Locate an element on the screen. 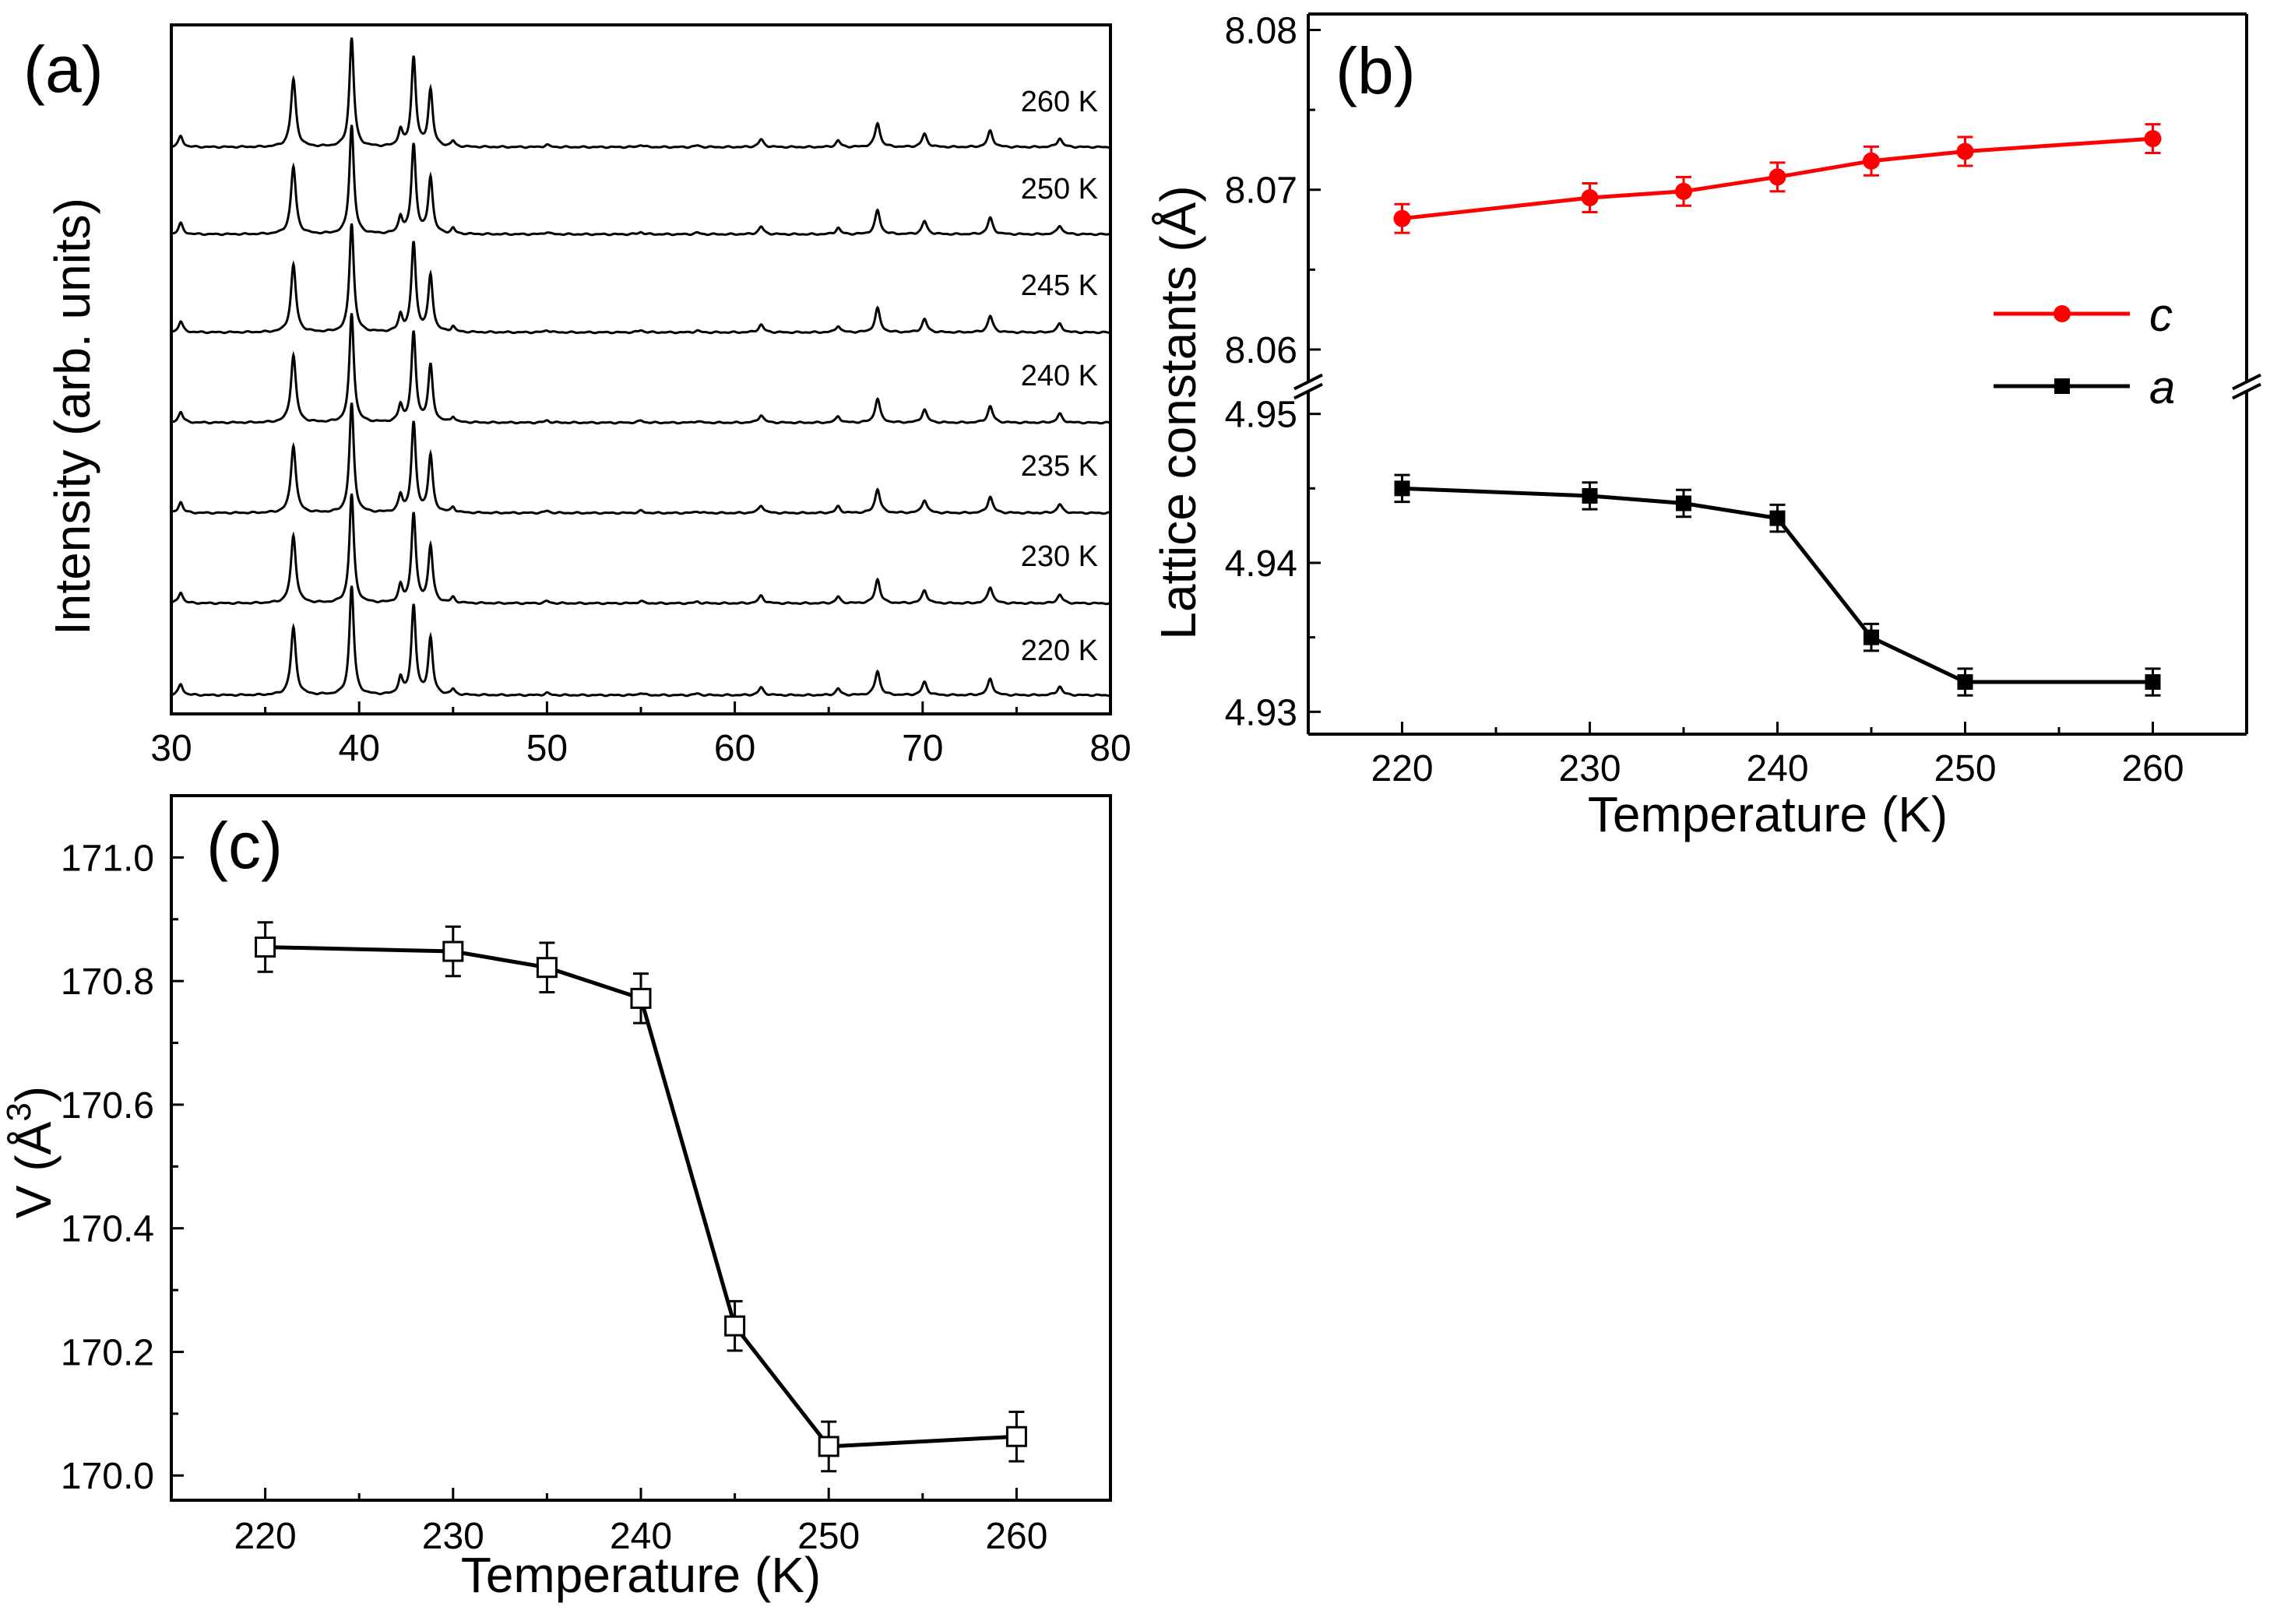  panel-b-legend: ca is located at coordinates (2085, 351).